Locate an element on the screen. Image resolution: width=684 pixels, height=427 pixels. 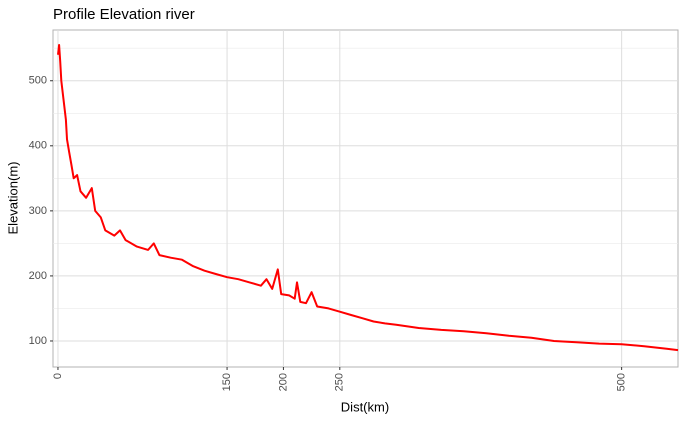
x-axis-label: Dist(km) is located at coordinates (365, 406).